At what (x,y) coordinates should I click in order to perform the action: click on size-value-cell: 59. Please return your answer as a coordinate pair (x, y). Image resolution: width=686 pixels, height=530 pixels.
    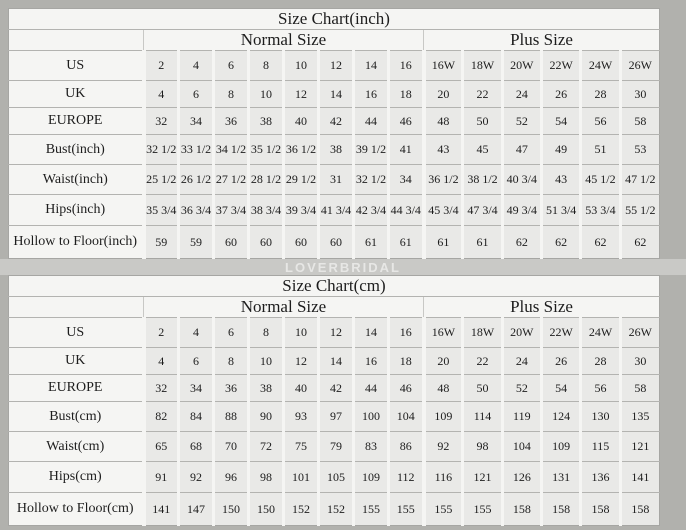
    Looking at the image, I should click on (160, 242).